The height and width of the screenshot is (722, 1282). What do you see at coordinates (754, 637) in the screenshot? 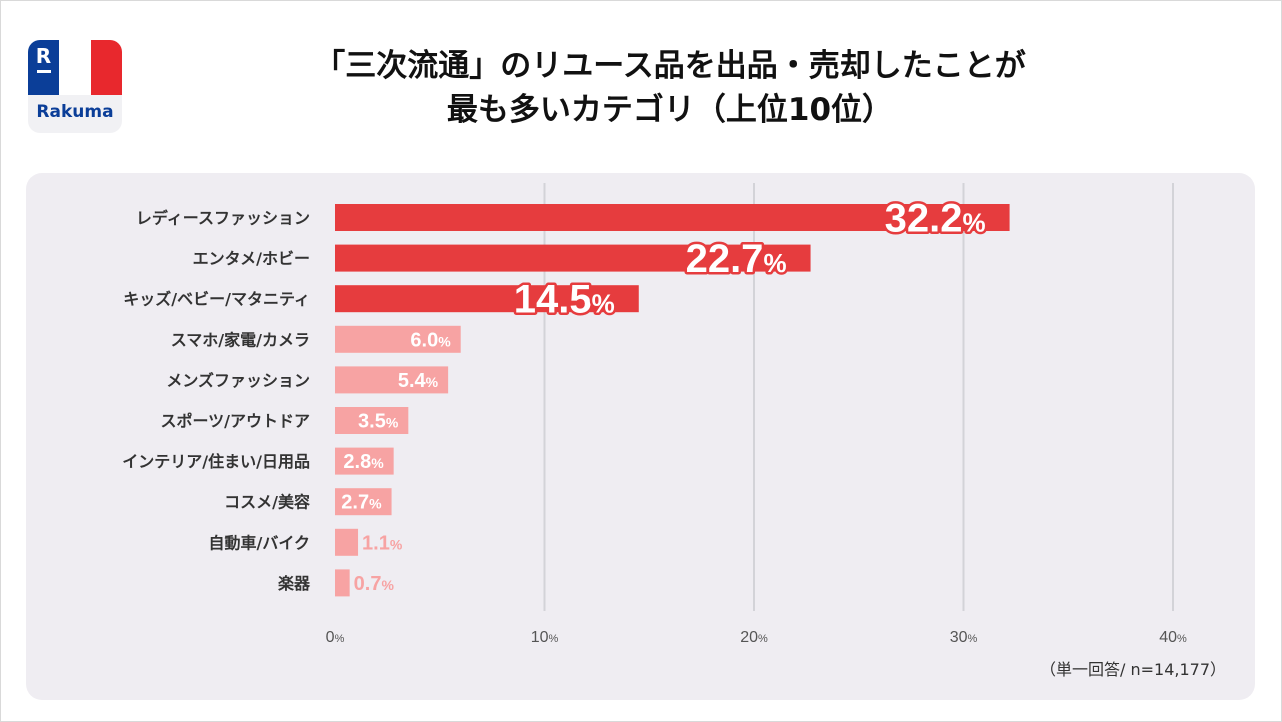
I see `x-tick-label: 20%` at bounding box center [754, 637].